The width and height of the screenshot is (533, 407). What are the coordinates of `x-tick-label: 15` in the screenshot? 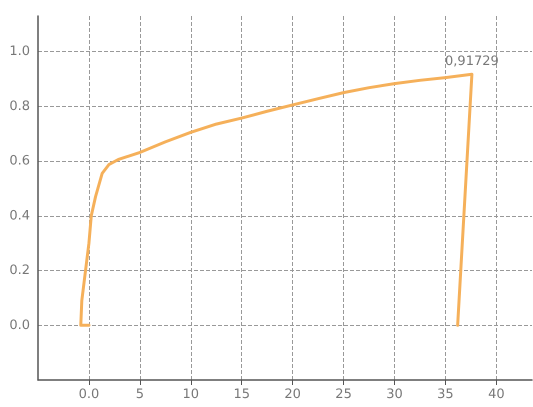 It's located at (241, 394).